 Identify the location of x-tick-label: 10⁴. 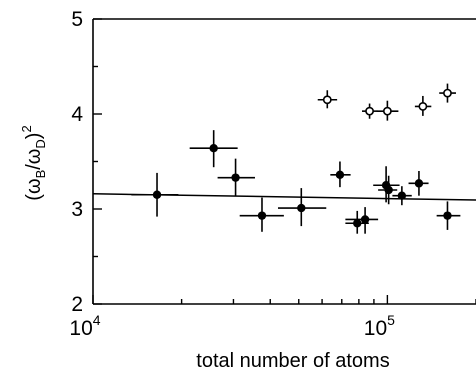
(84, 326).